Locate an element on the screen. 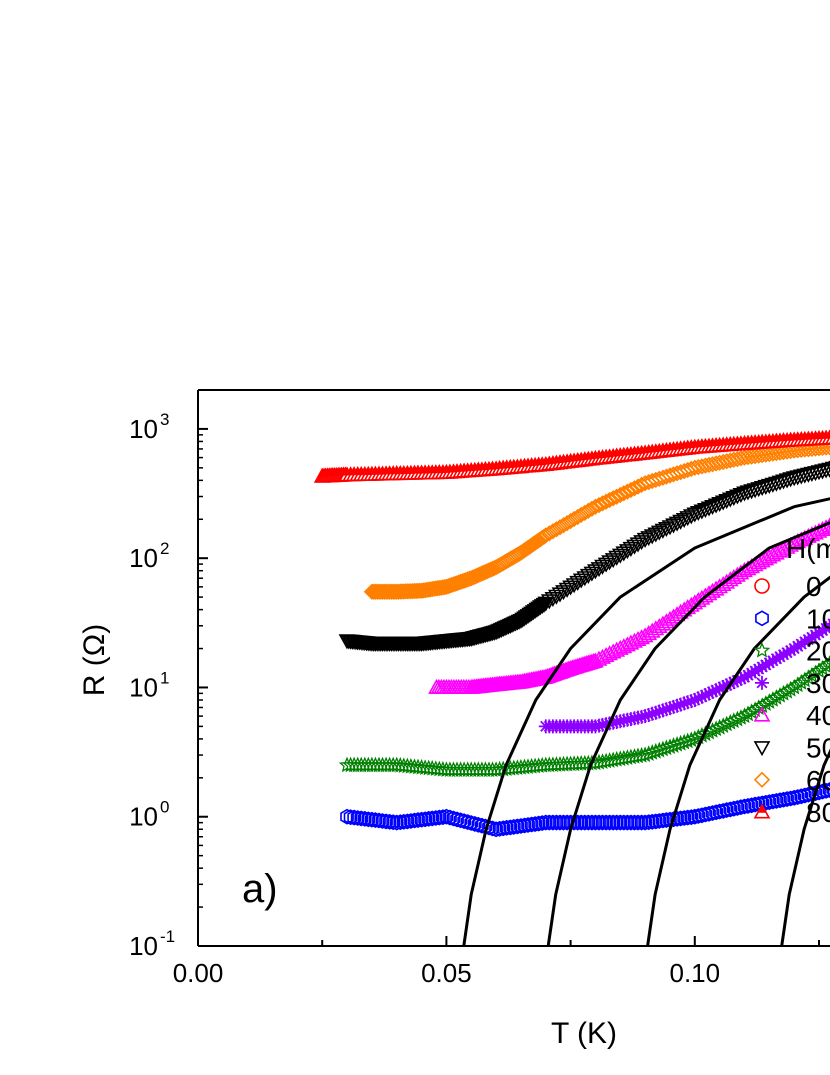  y-tick-exponent: 3 is located at coordinates (164, 419).